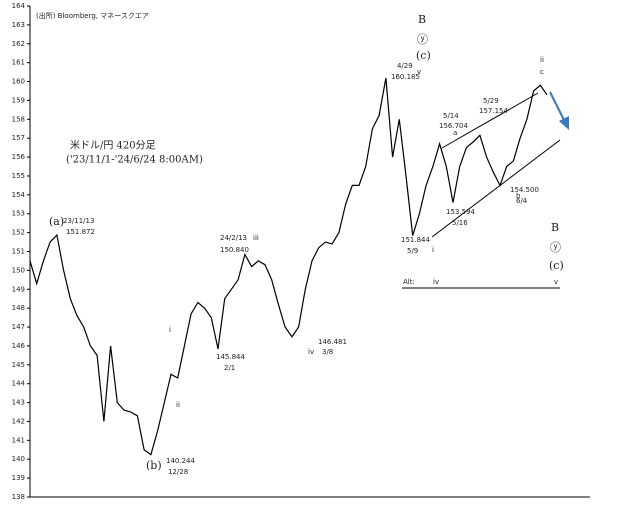 The width and height of the screenshot is (618, 517). What do you see at coordinates (178, 472) in the screenshot?
I see `annotation: 12/28` at bounding box center [178, 472].